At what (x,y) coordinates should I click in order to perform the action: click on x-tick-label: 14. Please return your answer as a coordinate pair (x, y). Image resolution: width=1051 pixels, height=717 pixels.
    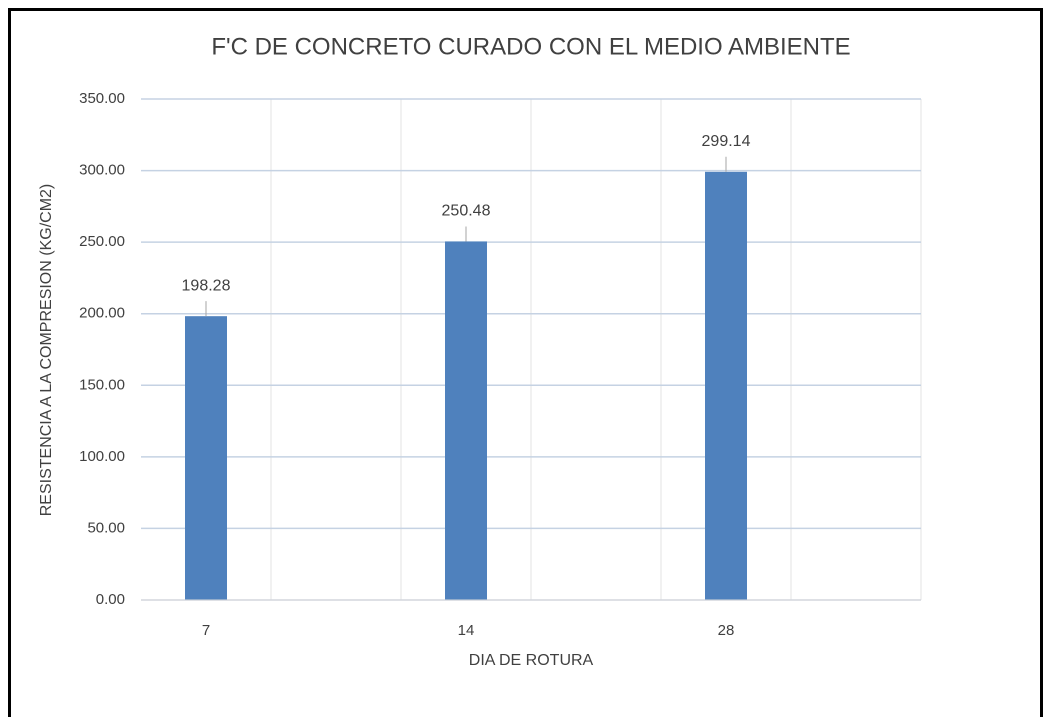
    Looking at the image, I should click on (466, 630).